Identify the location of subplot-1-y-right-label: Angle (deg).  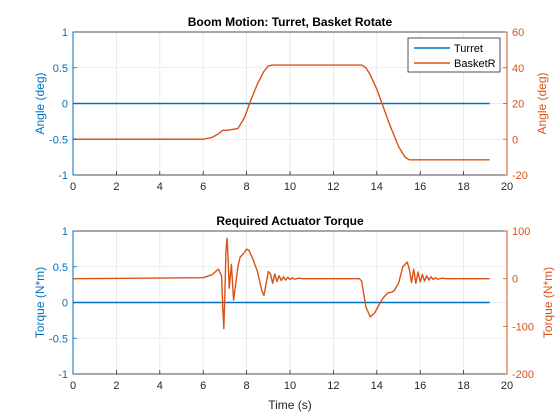
(542, 103).